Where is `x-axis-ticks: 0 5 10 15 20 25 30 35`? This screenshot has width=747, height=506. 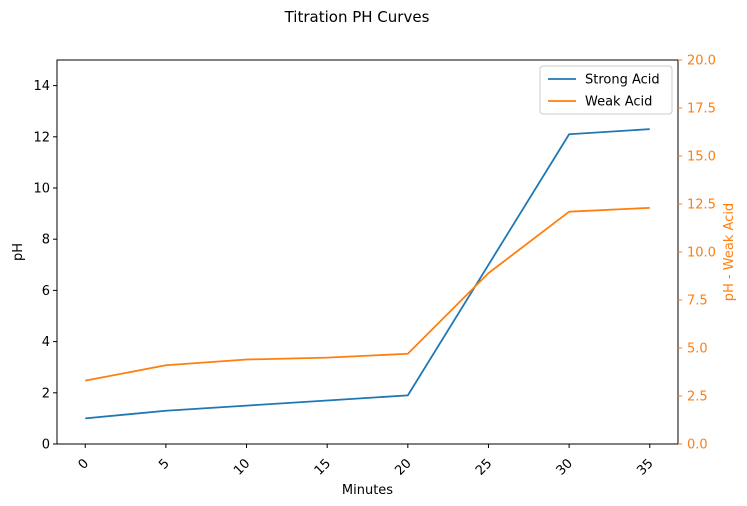
x-axis-ticks: 0 5 10 15 20 25 30 35 is located at coordinates (366, 461).